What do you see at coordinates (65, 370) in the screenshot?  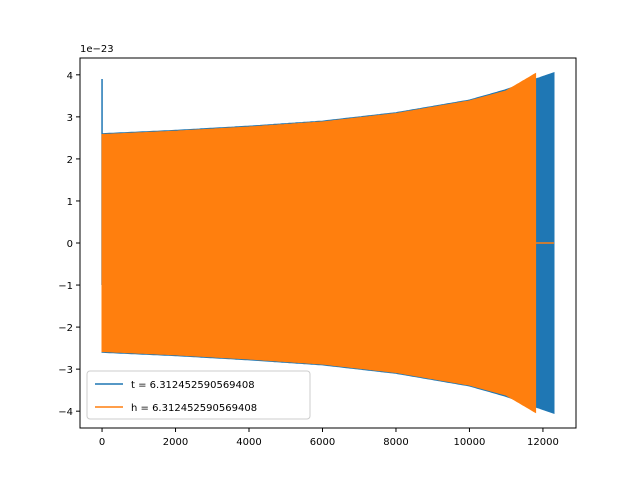 I see `y-tick-label: −3` at bounding box center [65, 370].